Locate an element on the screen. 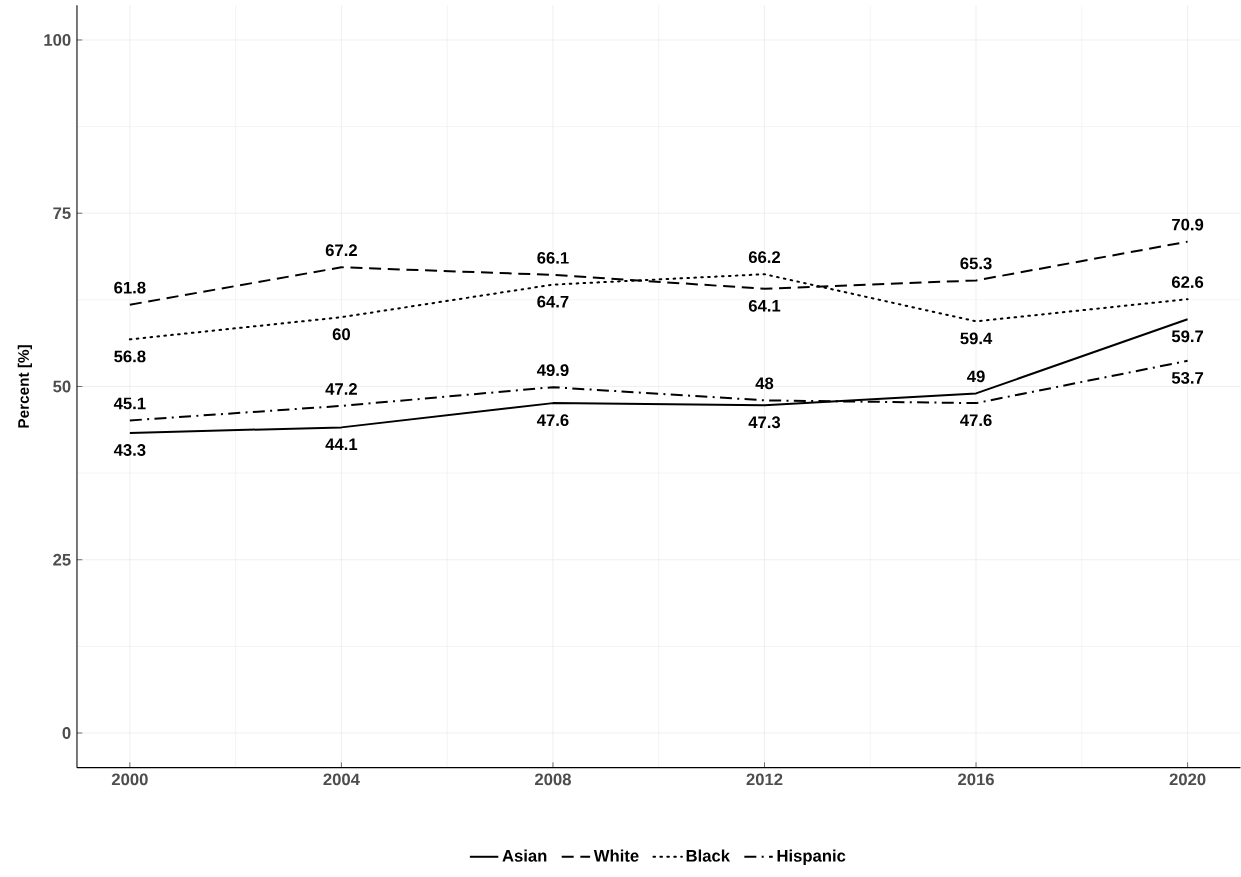 The width and height of the screenshot is (1241, 877). x-tick-label: 2020 is located at coordinates (1187, 779).